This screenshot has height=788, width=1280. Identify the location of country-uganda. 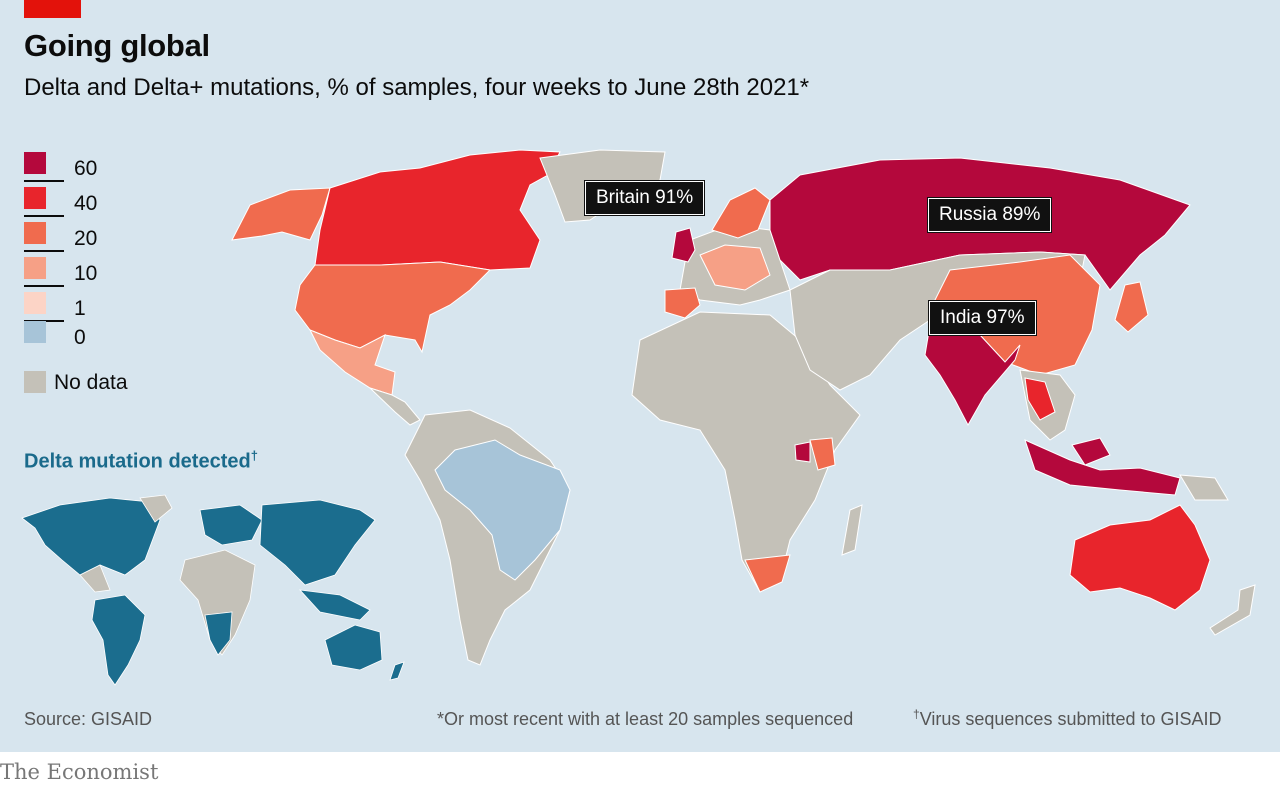
(802, 452).